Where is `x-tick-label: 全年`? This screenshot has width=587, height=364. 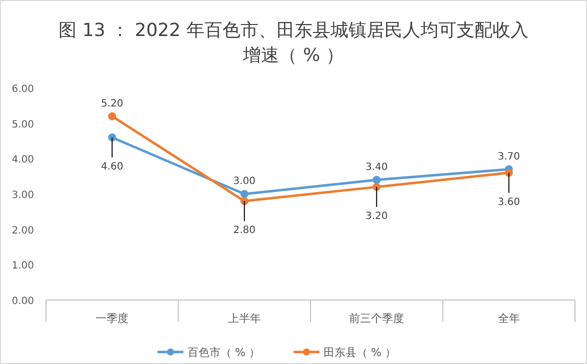 x-tick-label: 全年 is located at coordinates (509, 318).